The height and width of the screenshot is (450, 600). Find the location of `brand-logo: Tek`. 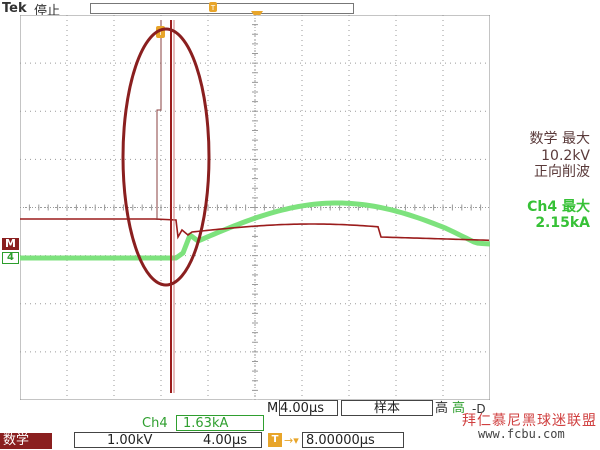

brand-logo: Tek is located at coordinates (14, 8).